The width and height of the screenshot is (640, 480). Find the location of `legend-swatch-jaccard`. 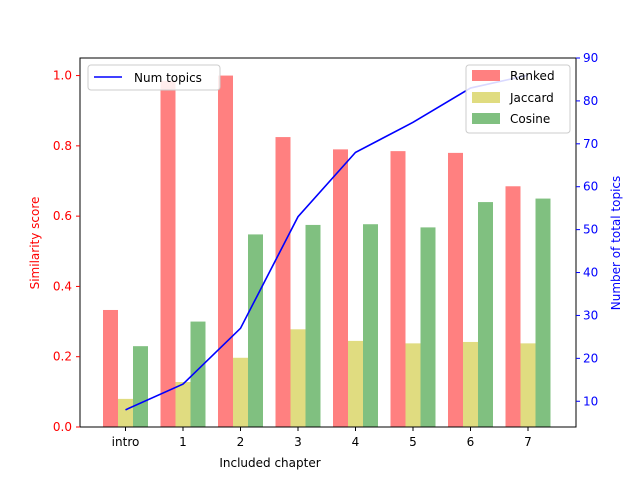

legend-swatch-jaccard is located at coordinates (486, 97).